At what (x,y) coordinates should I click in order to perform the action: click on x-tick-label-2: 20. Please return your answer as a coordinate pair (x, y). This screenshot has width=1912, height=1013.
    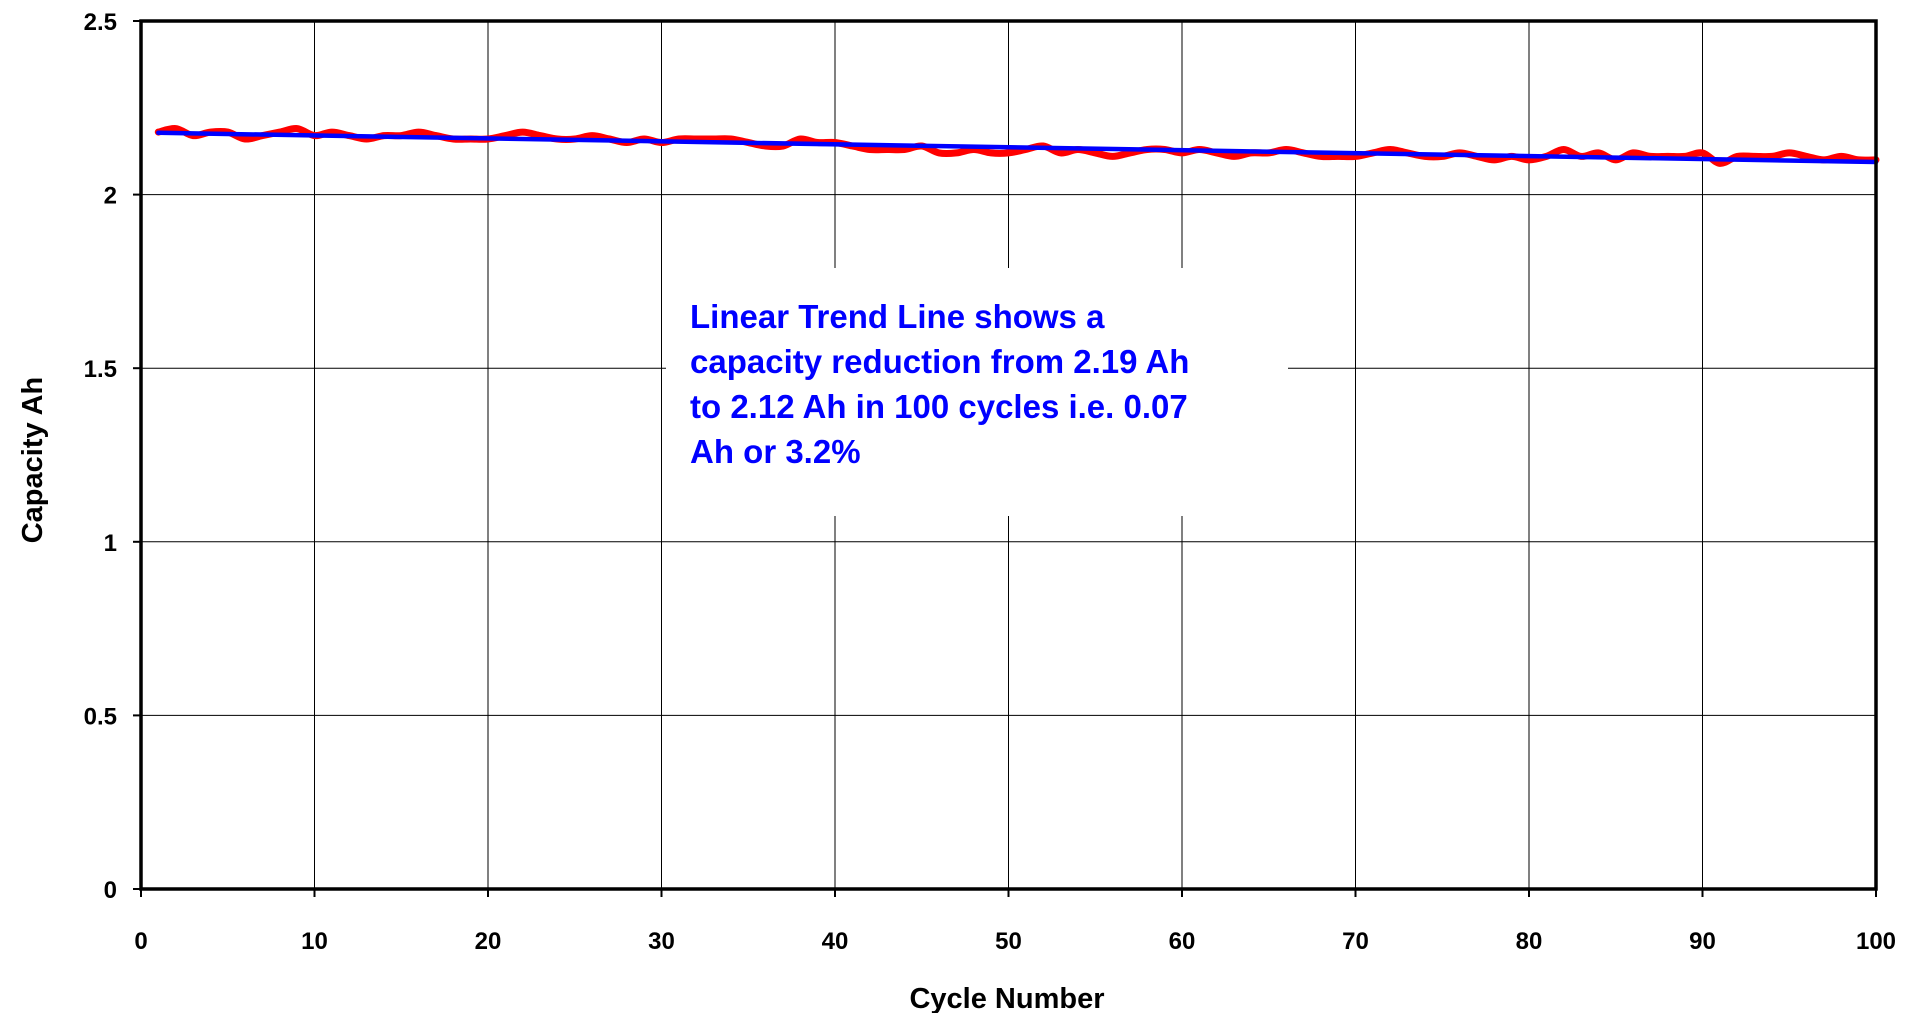
    Looking at the image, I should click on (488, 941).